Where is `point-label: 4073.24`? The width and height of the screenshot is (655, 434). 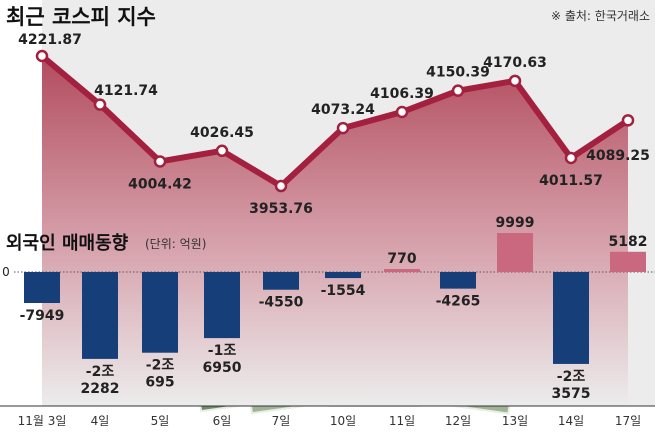 point-label: 4073.24 is located at coordinates (343, 110).